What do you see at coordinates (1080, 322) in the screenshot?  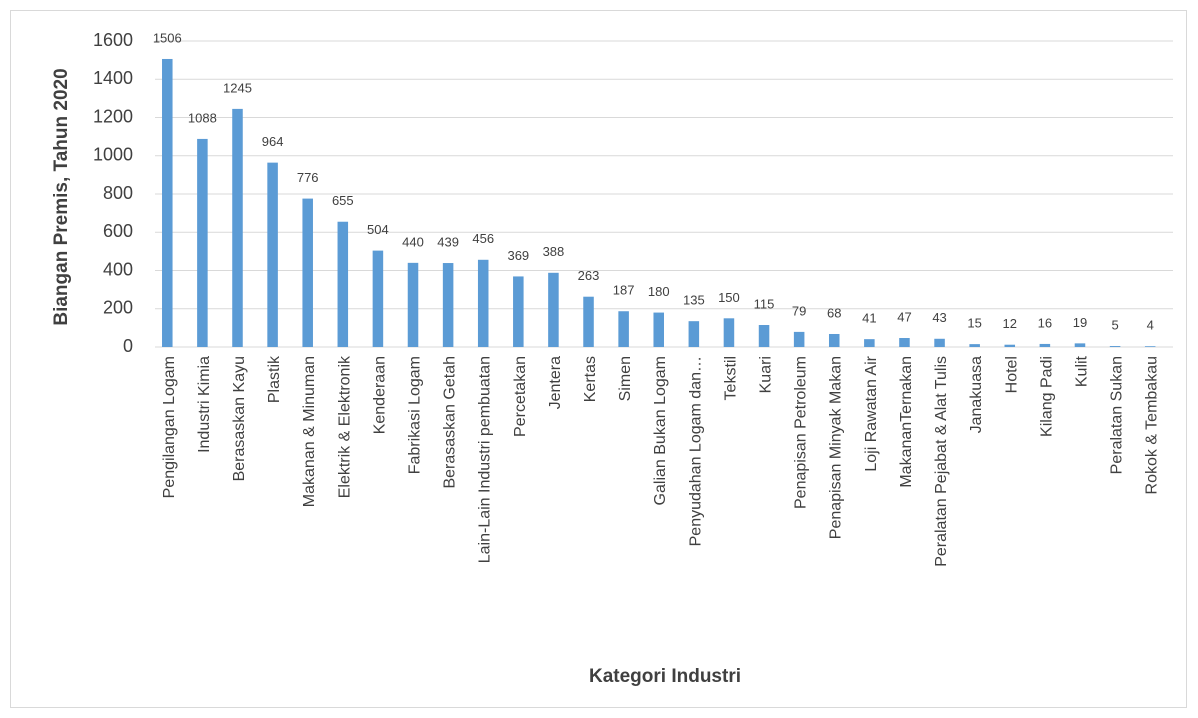 I see `data-label: 19` at bounding box center [1080, 322].